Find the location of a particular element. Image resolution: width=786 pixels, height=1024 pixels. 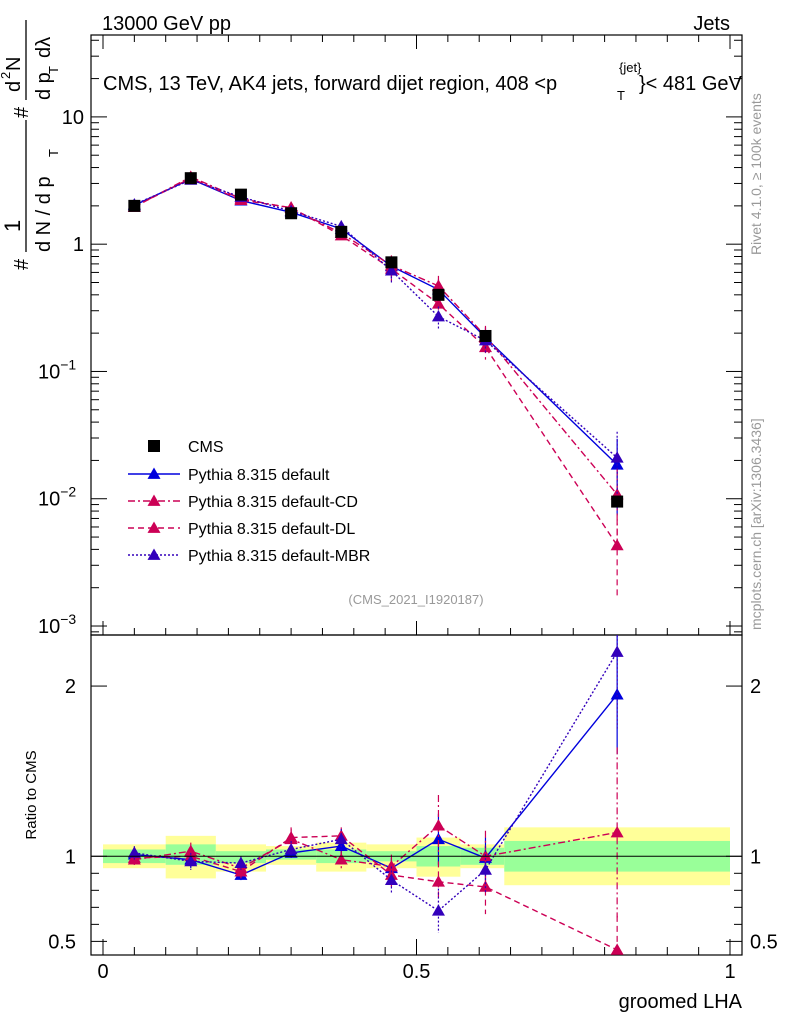

ratio-y-tick-label: 2 is located at coordinates (70, 687).